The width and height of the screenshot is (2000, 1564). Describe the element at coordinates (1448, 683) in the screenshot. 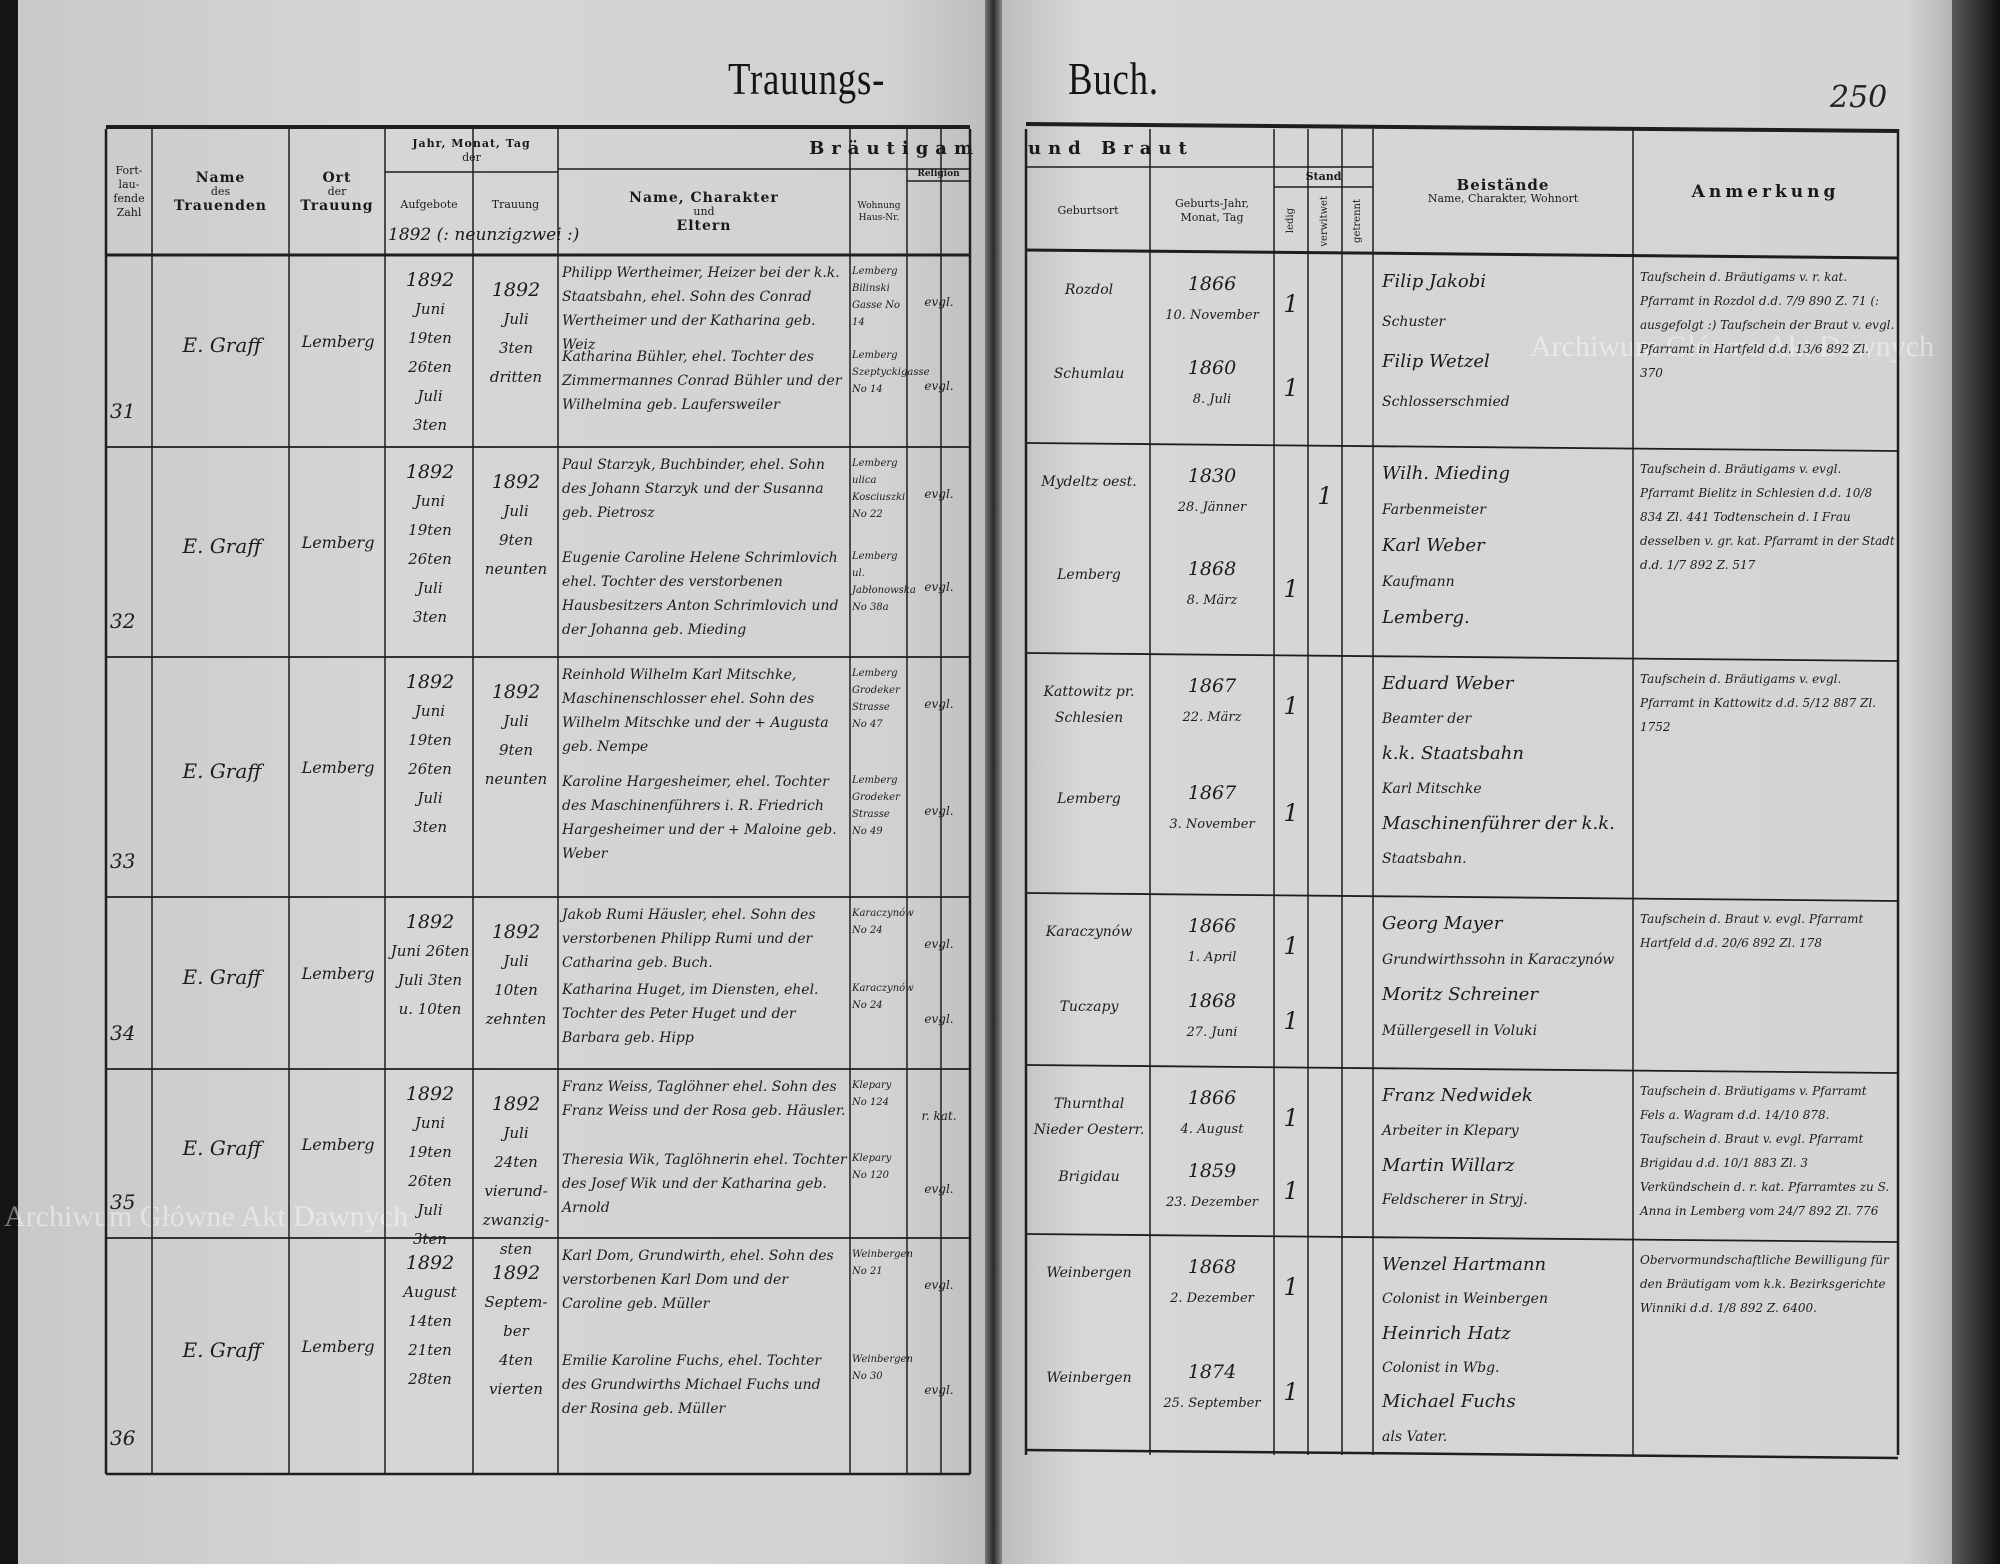

I see `beistand-line: Eduard Weber` at that location.